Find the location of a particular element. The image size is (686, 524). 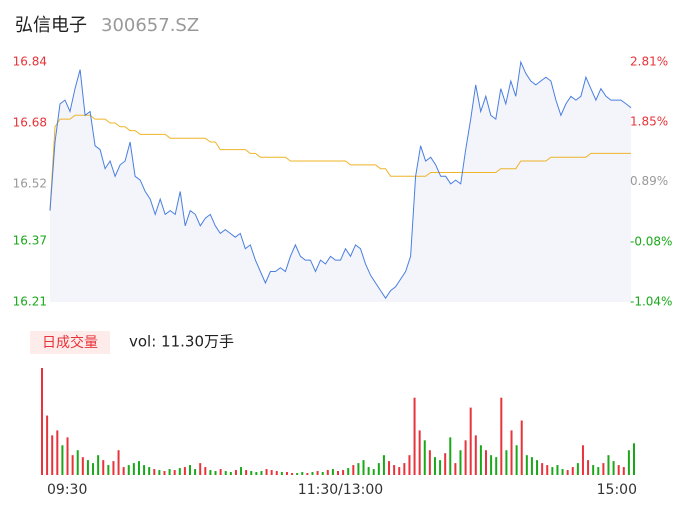

volume-total: vol: 11.30万手 is located at coordinates (181, 342).